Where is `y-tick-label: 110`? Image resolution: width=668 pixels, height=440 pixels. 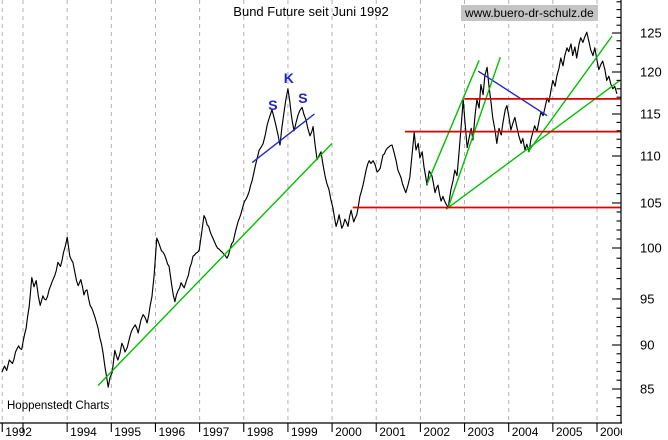
y-tick-label: 110 is located at coordinates (650, 156).